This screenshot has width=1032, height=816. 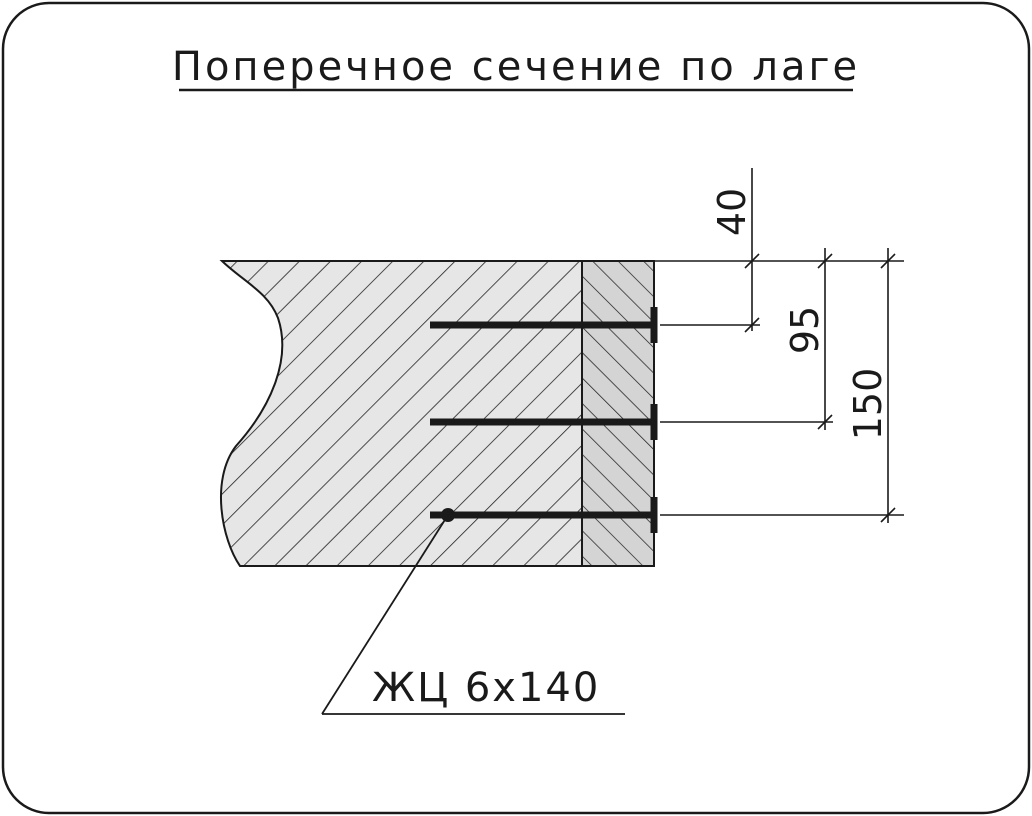 I want to click on dimension-150-label: 150, so click(x=868, y=404).